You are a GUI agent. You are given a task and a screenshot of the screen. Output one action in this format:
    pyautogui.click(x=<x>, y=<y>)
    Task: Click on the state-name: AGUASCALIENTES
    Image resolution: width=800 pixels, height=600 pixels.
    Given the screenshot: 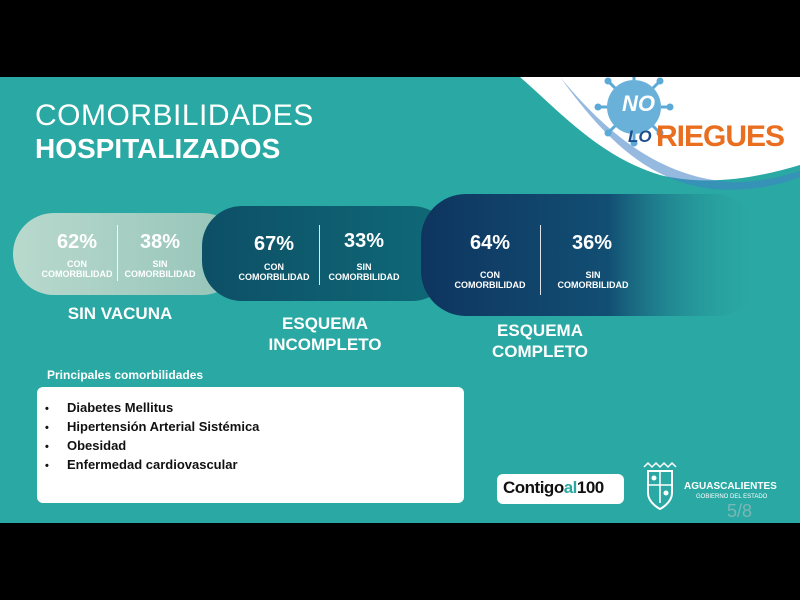 What is the action you would take?
    pyautogui.click(x=730, y=486)
    